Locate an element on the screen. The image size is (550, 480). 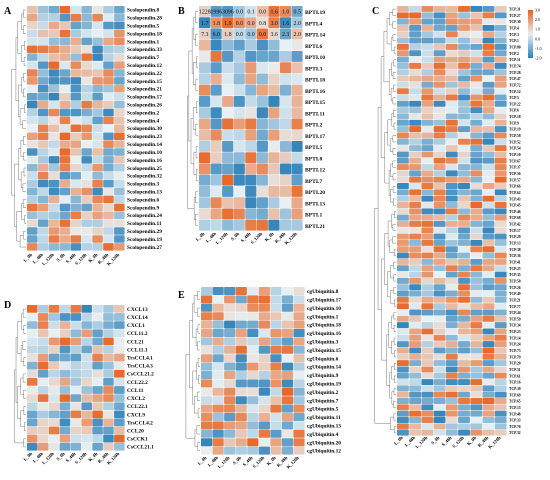
panel-a-dendrogram-branch is located at coordinates (24, 61).